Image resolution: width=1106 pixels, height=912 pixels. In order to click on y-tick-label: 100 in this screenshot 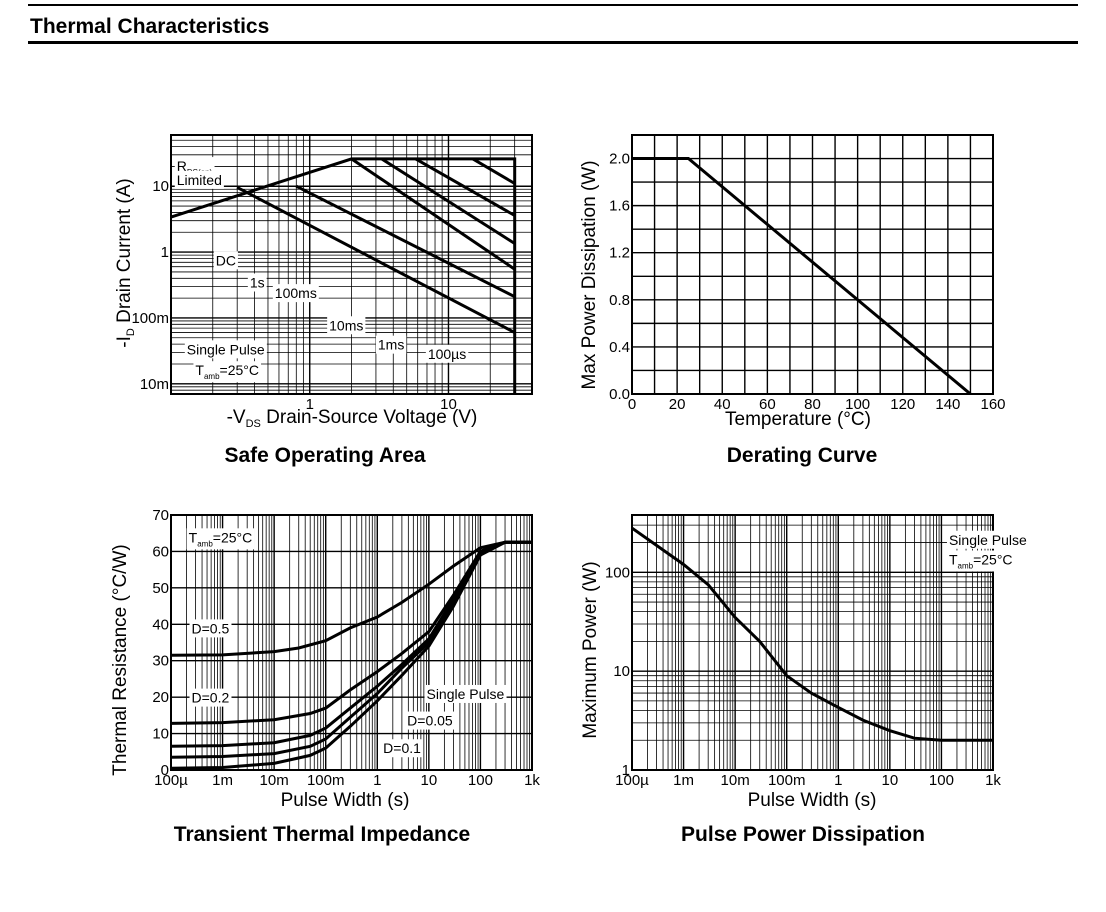, I will do `click(617, 572)`.